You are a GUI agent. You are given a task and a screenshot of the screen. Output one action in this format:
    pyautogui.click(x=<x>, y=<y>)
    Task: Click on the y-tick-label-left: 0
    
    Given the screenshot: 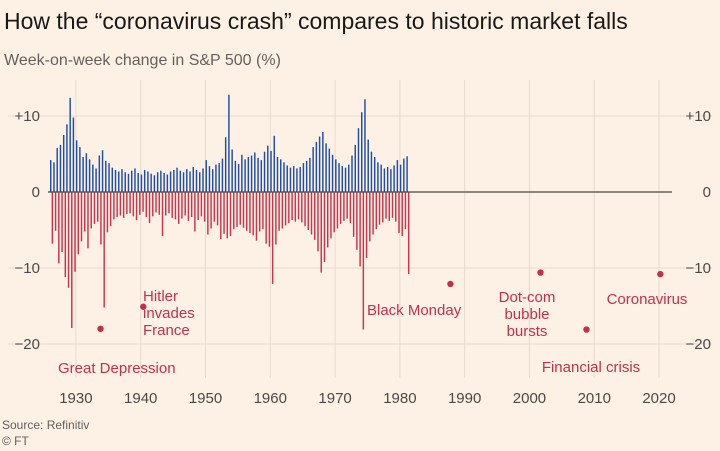 What is the action you would take?
    pyautogui.click(x=36, y=192)
    